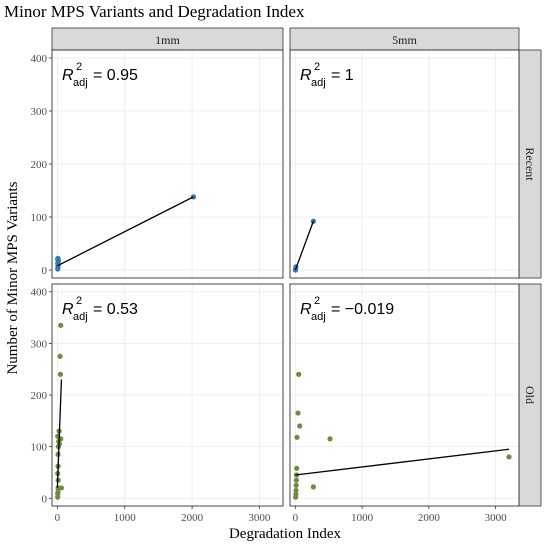  I want to click on r2-value: = −0.019, so click(362, 309).